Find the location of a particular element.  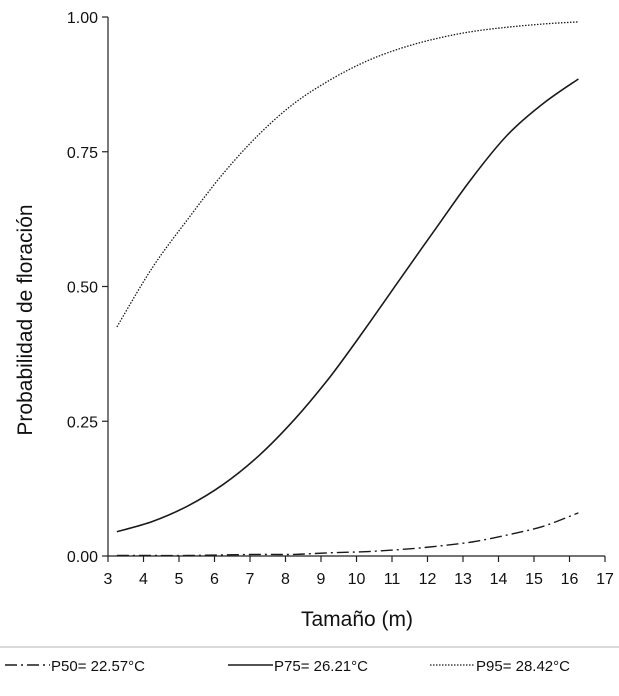

x-tick-label: 5 is located at coordinates (179, 579).